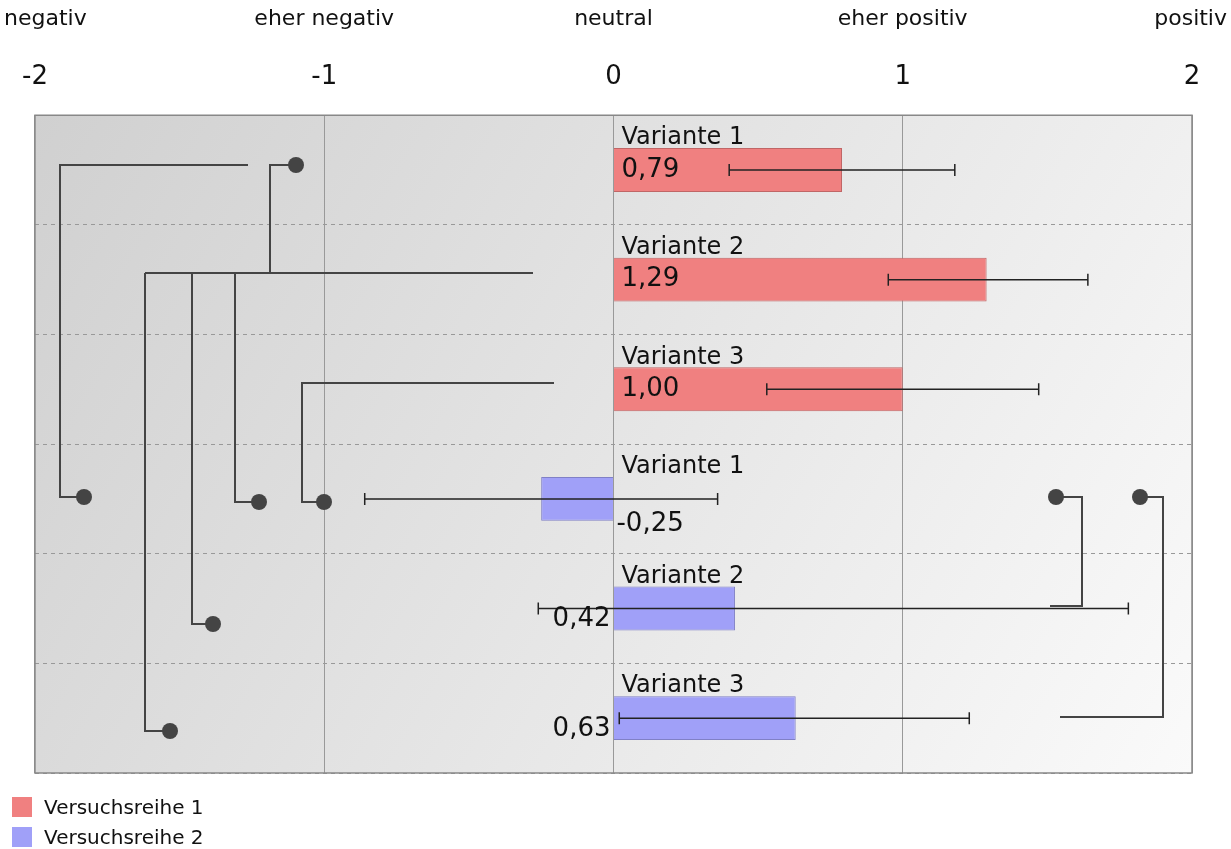 This screenshot has width=1231, height=849. Describe the element at coordinates (581, 726) in the screenshot. I see `data-label: 0,63` at that location.